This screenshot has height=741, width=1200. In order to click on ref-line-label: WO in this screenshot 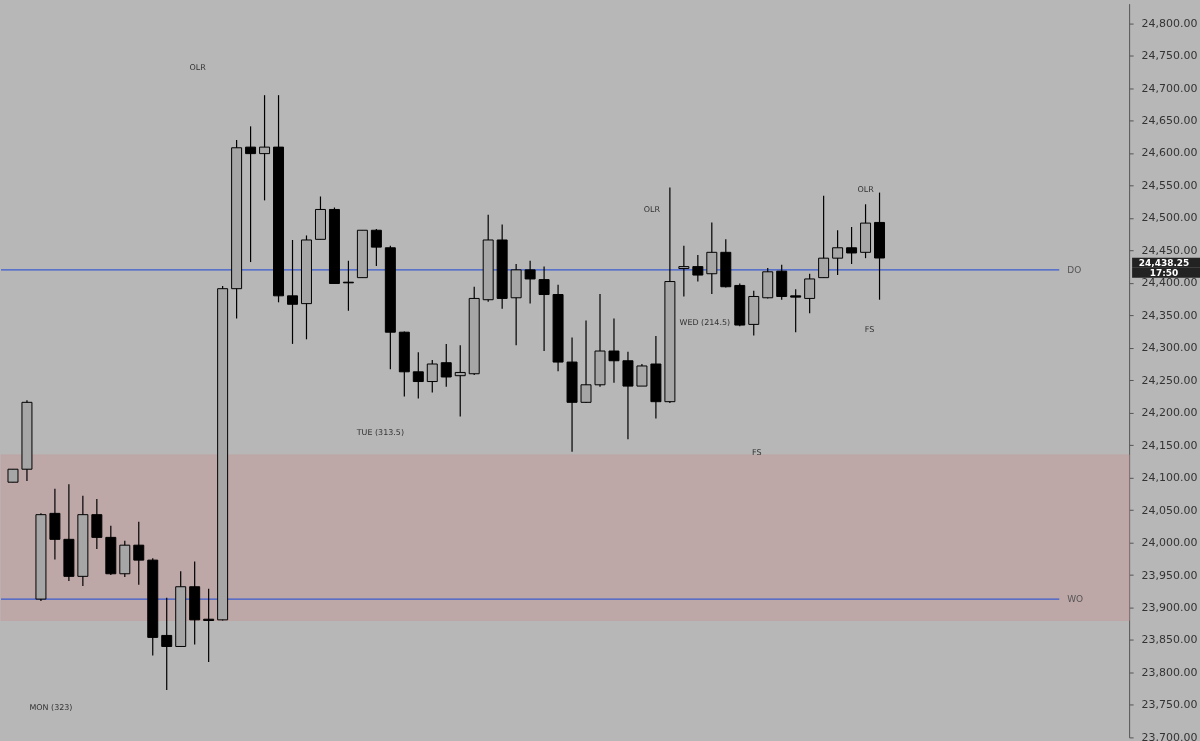, I will do `click(1075, 599)`.